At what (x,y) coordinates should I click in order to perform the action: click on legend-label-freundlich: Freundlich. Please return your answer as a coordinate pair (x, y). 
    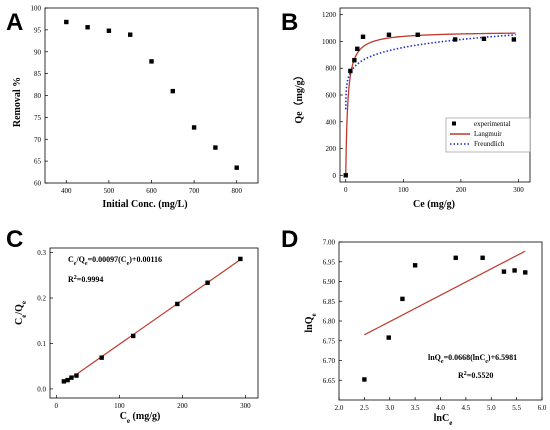
    Looking at the image, I should click on (489, 144).